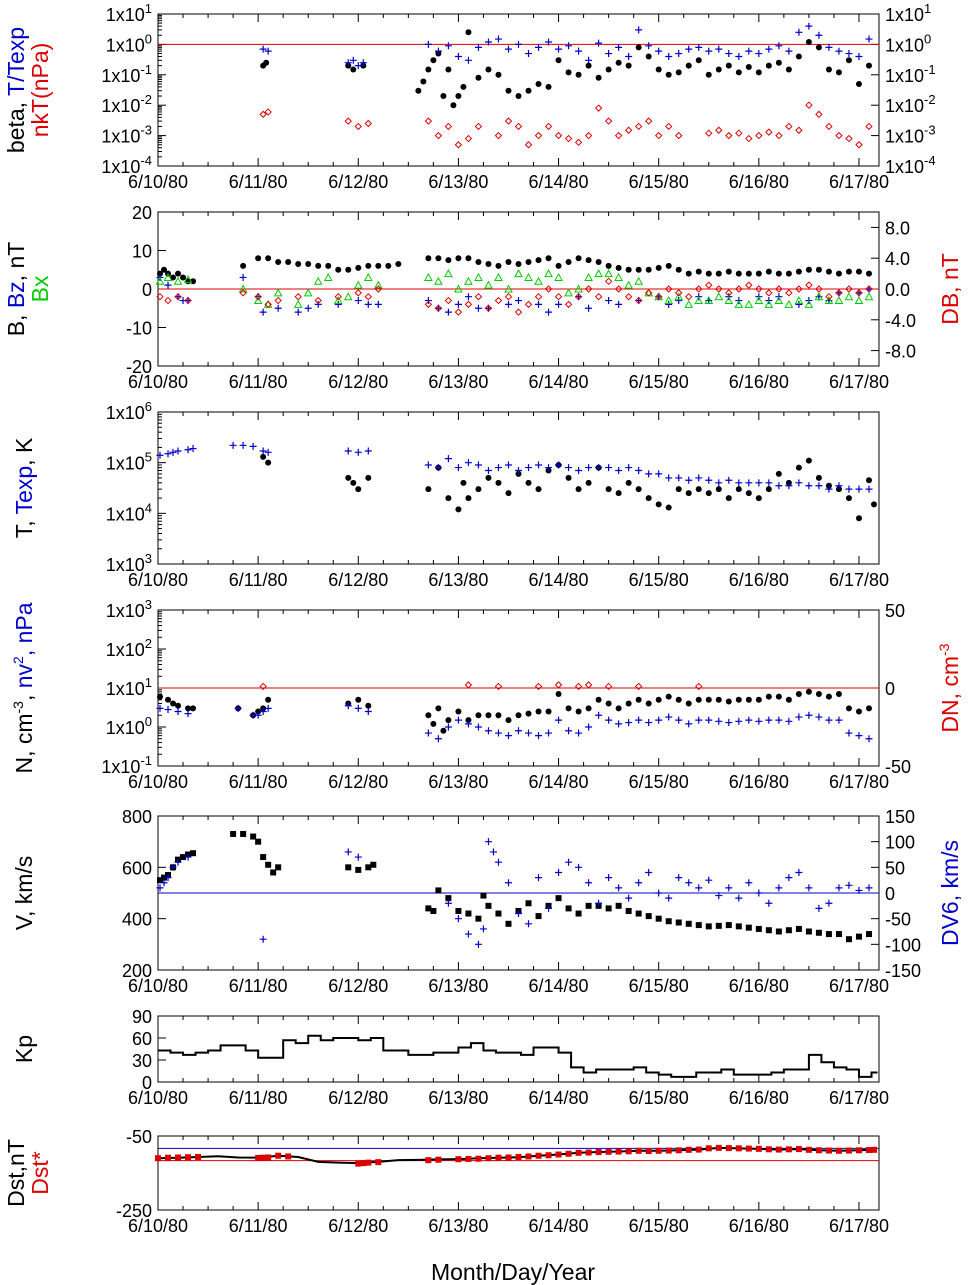  I want to click on x-tick-label: 6/12/80, so click(358, 382).